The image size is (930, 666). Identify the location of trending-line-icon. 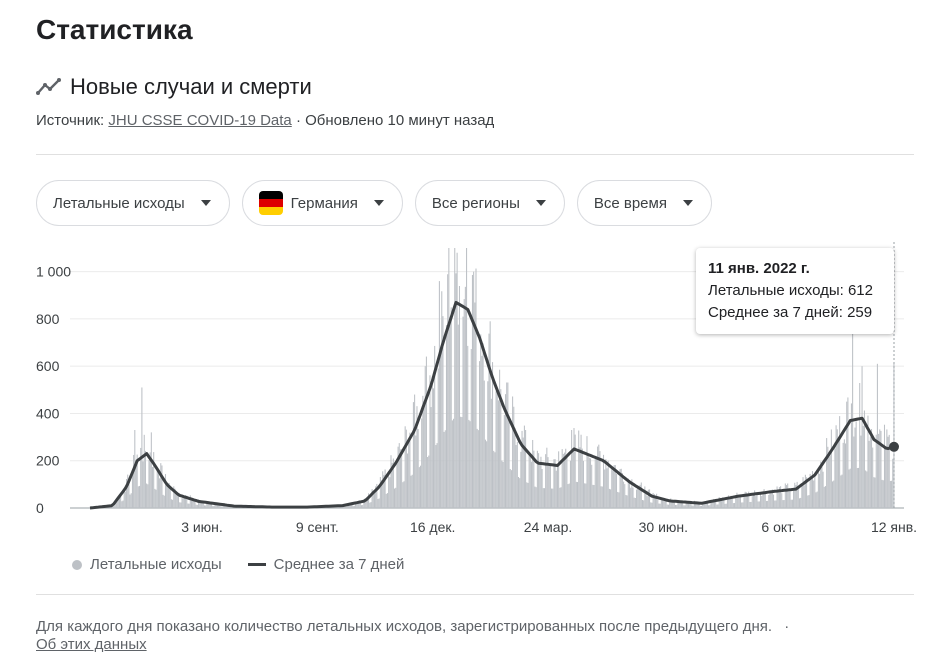
(48, 86).